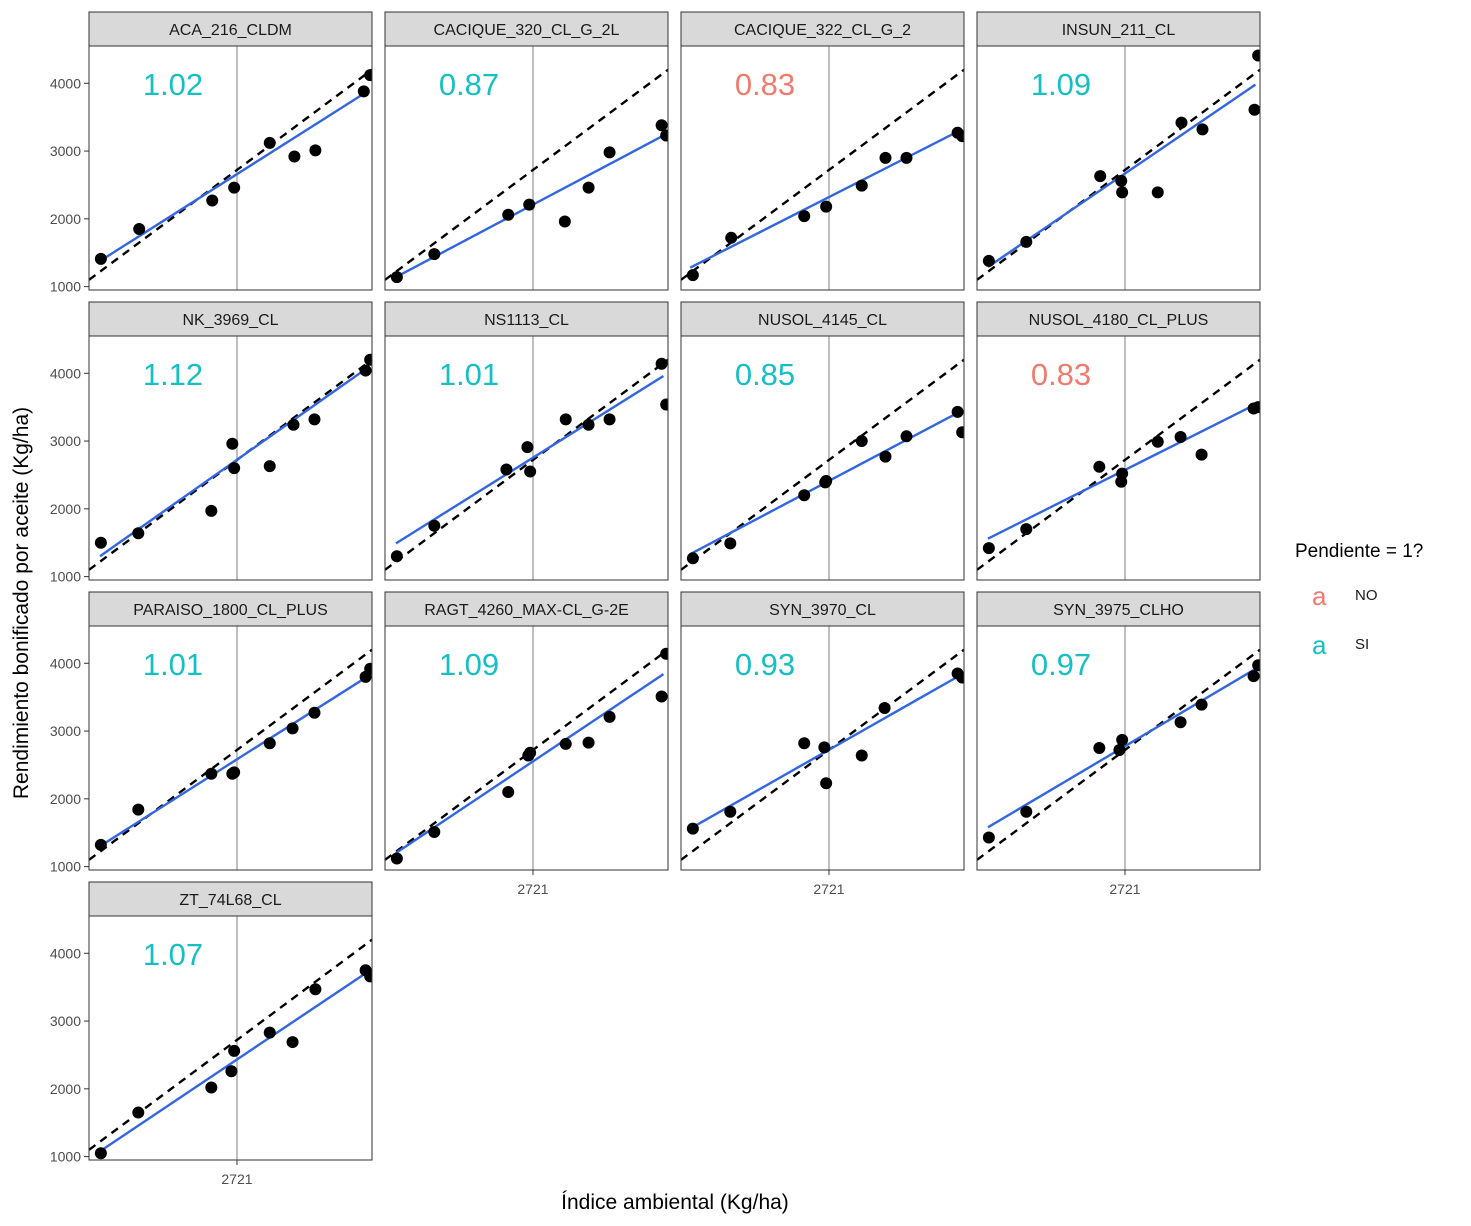 The height and width of the screenshot is (1226, 1471). I want to click on facet-title: CACIQUE_320_CL_G_2L, so click(527, 30).